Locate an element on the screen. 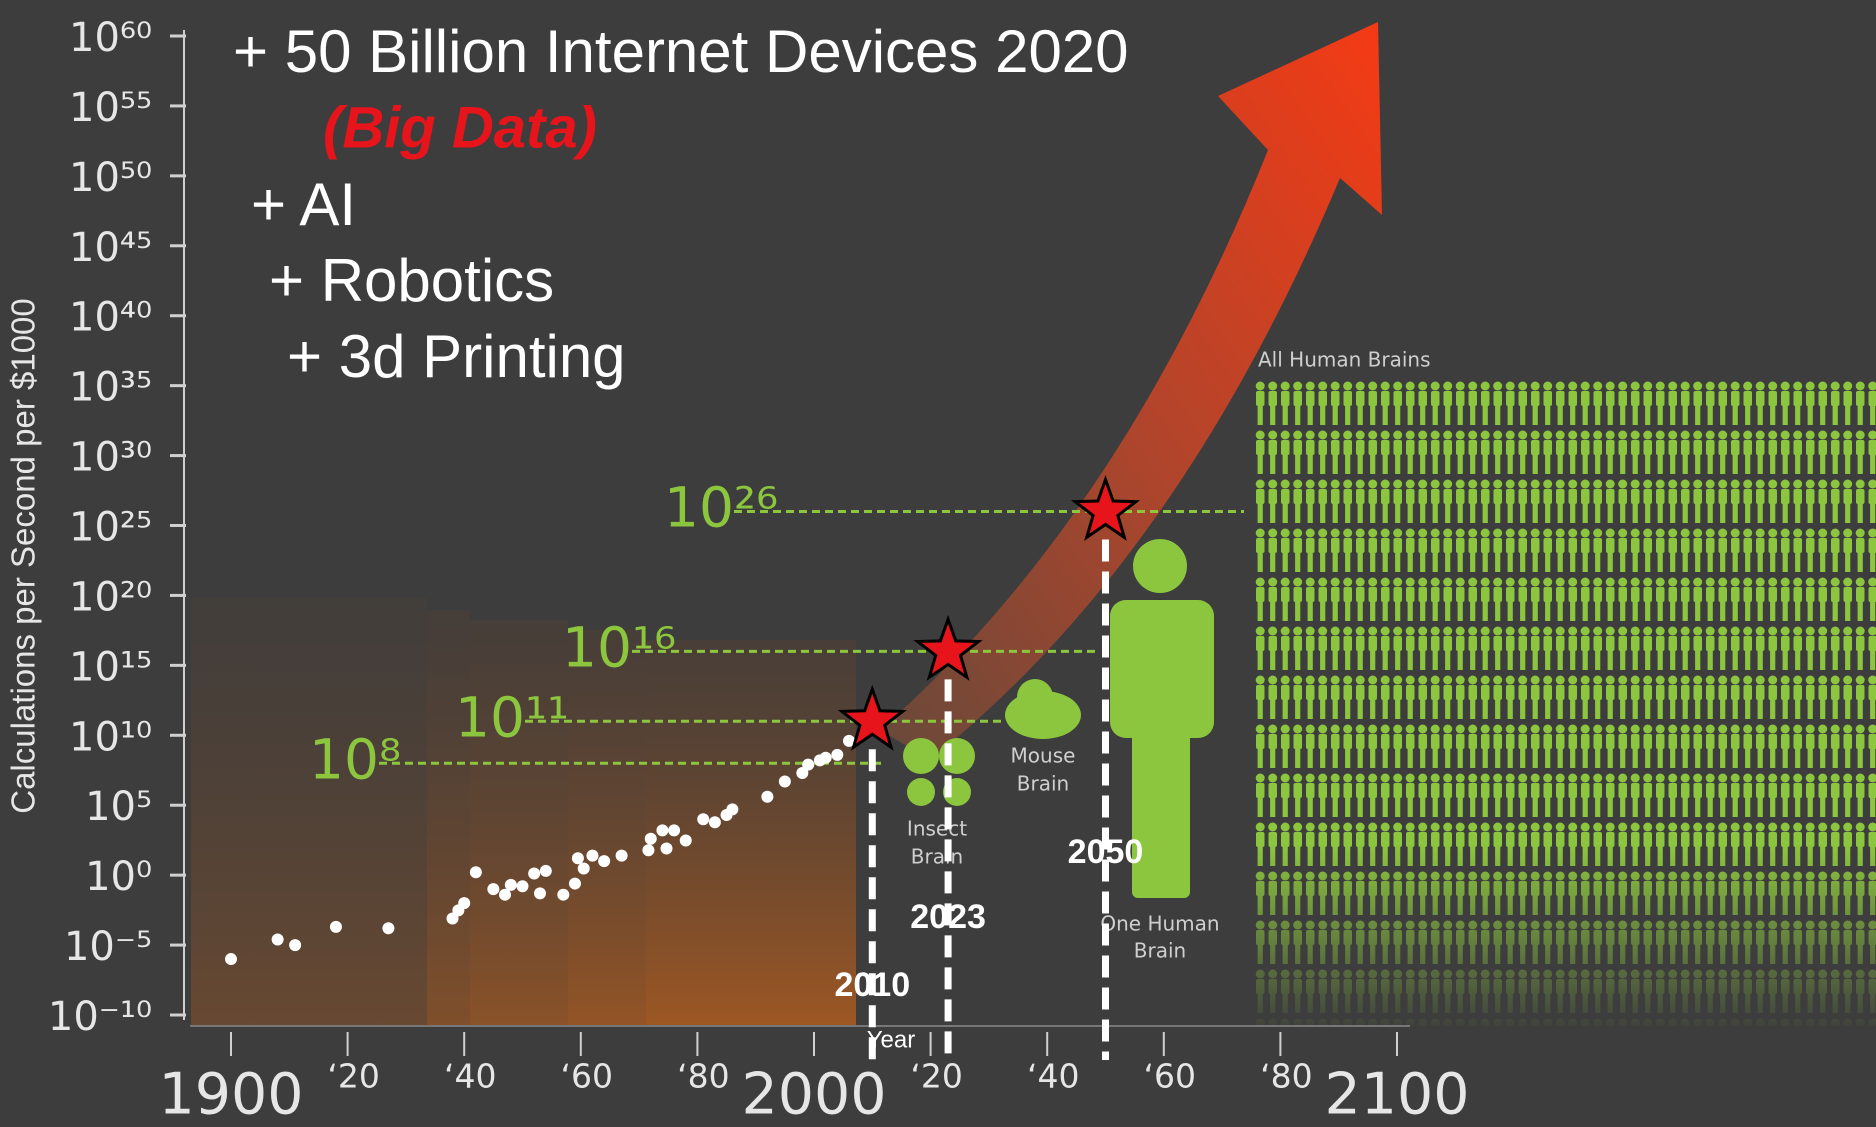  annotation: + 50 Billion Internet Devices 2020 is located at coordinates (681, 51).